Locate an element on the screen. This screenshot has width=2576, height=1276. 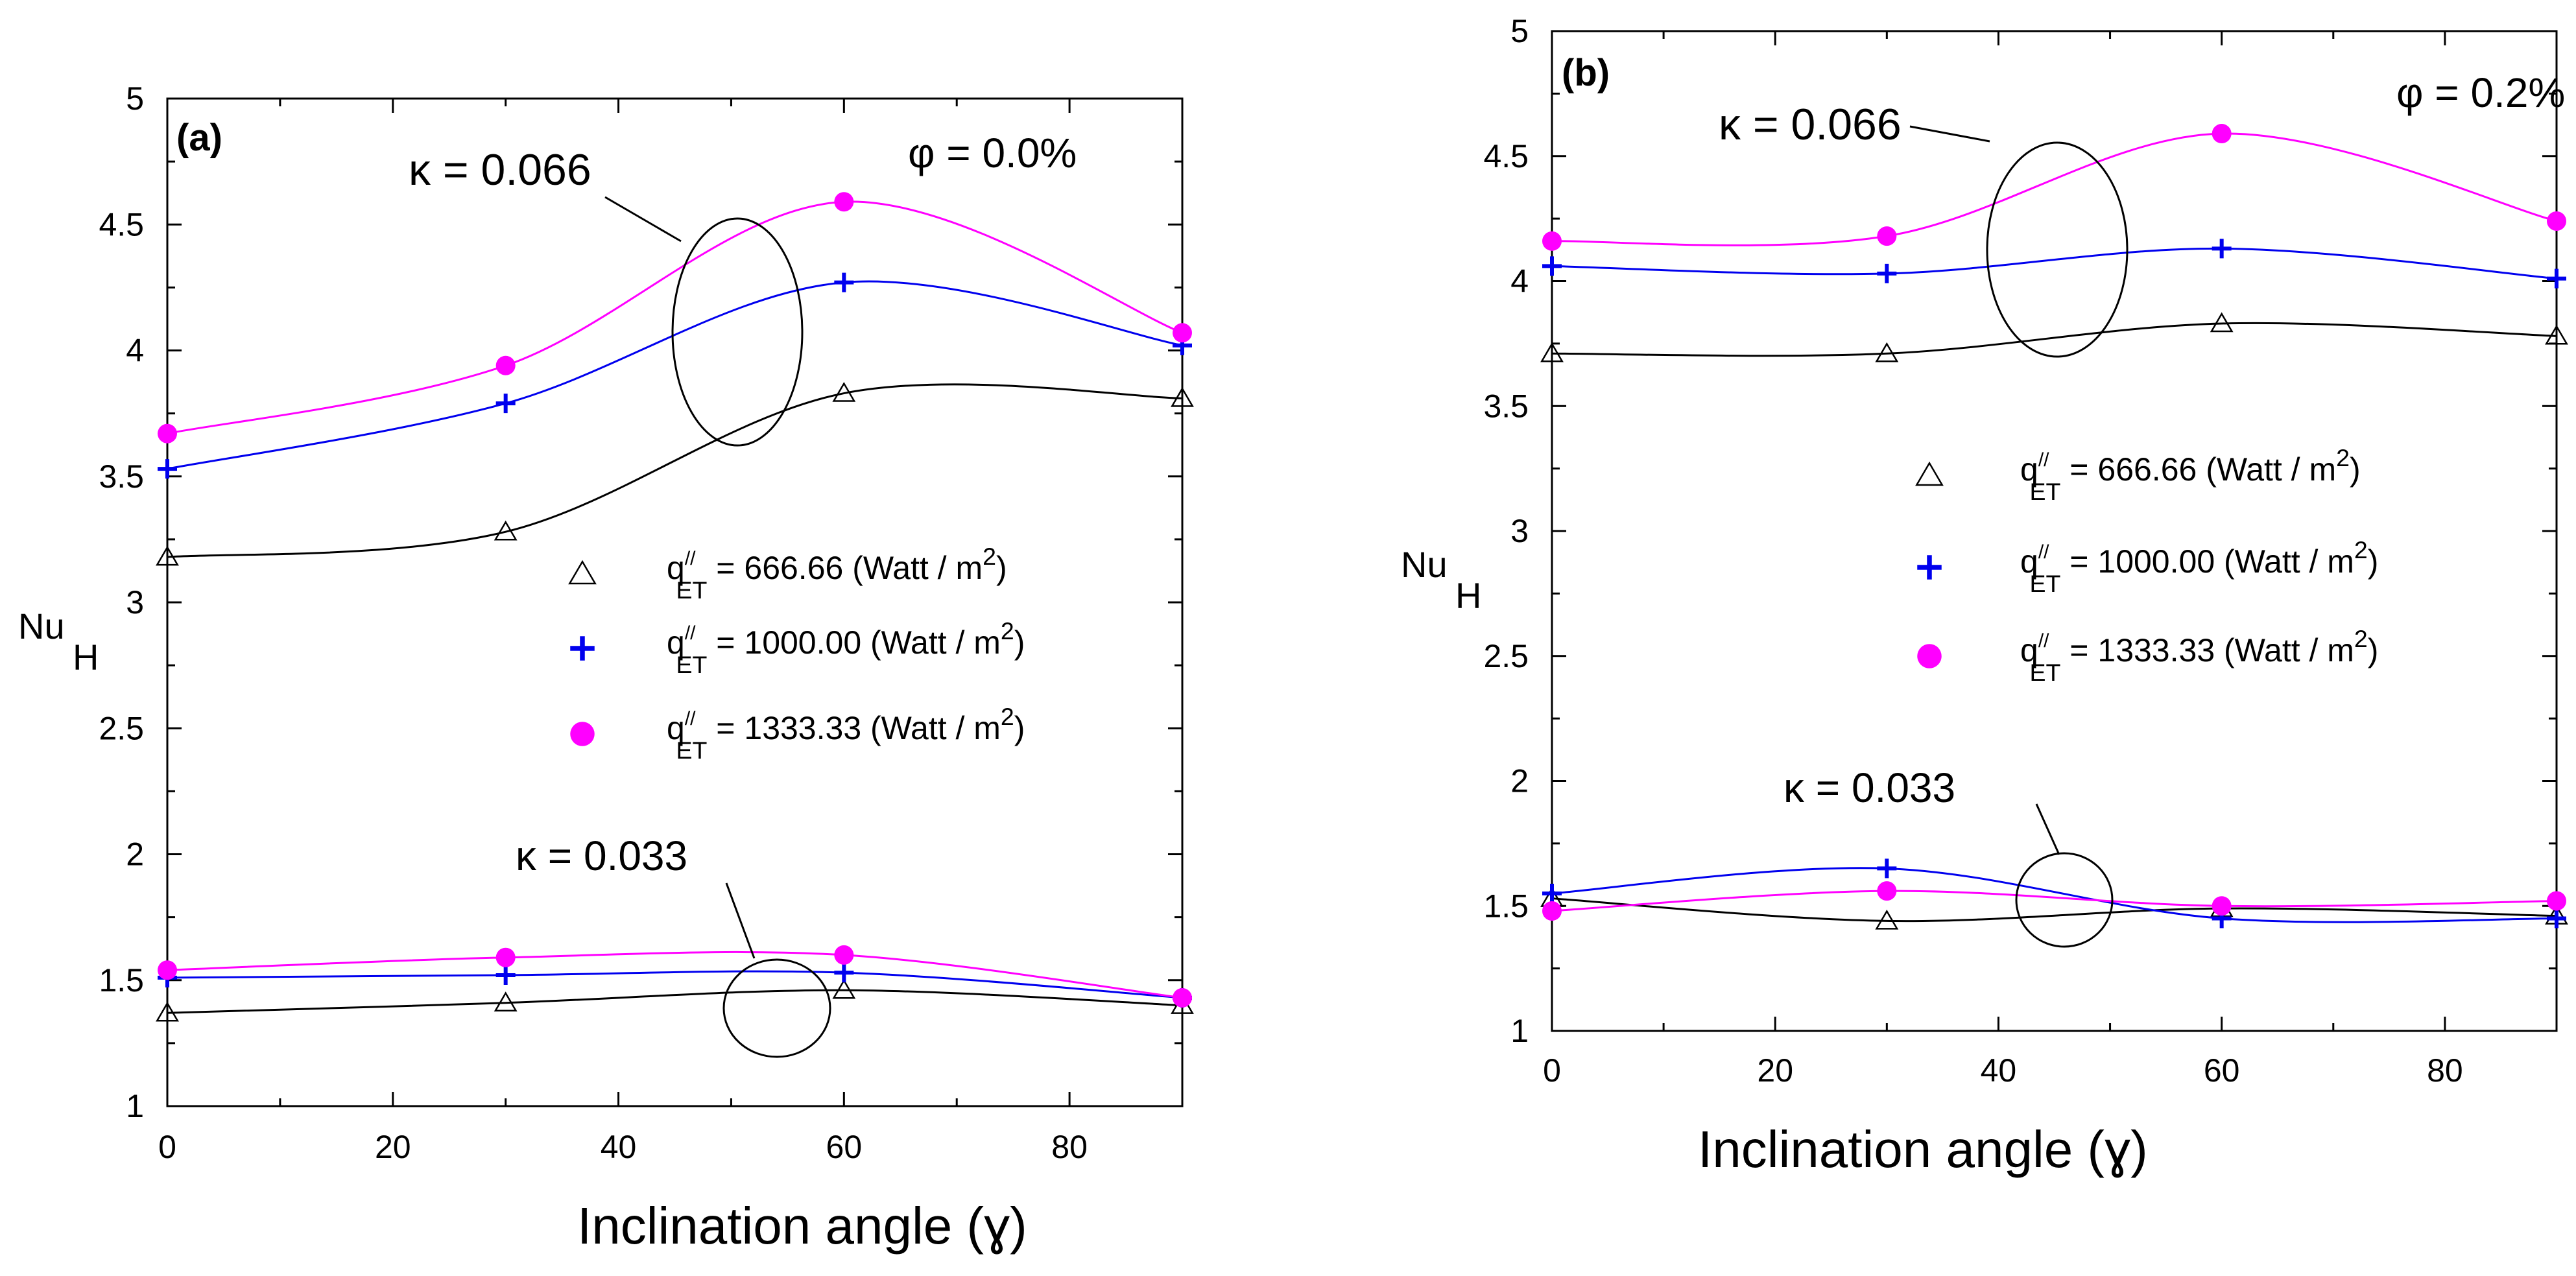
x-tick-label: 40 is located at coordinates (619, 1147).